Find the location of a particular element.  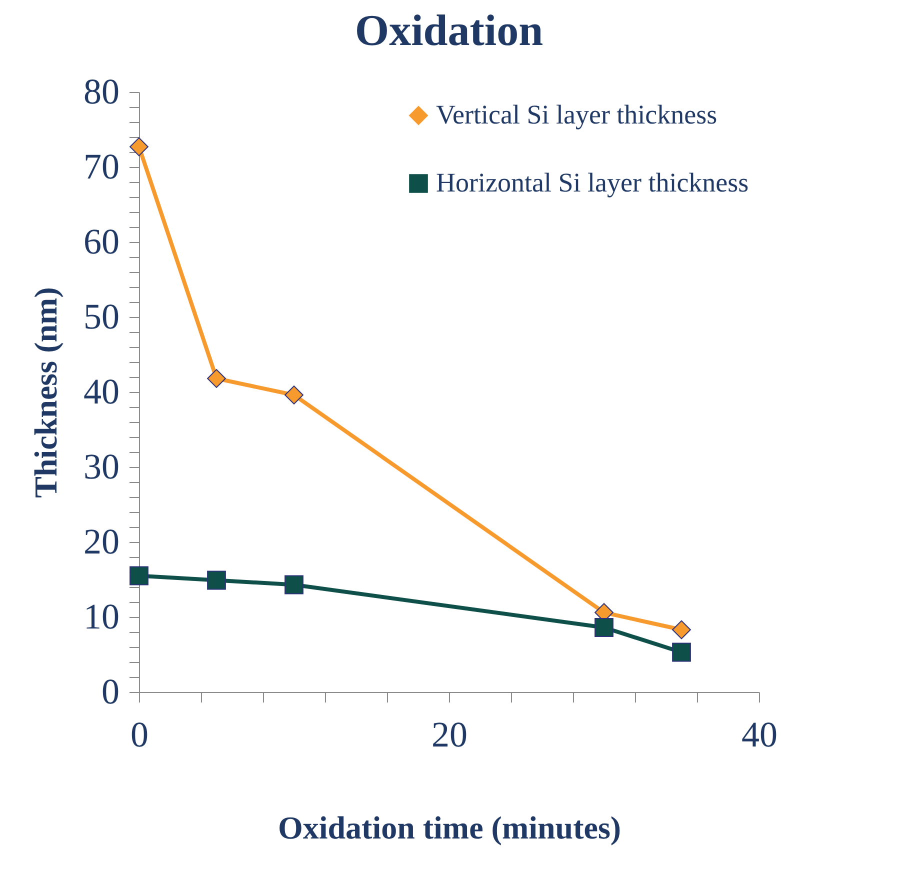

y-axis-title: Thickness (nm) is located at coordinates (46, 392).